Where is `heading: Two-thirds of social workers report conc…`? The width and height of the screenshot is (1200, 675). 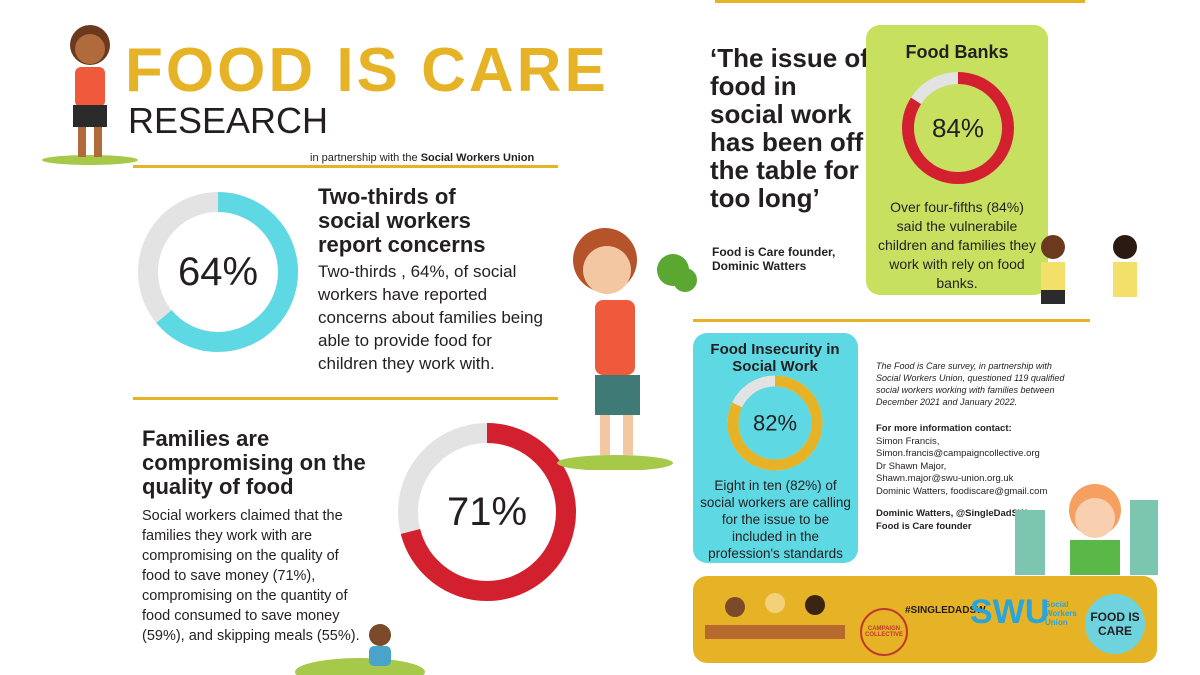 heading: Two-thirds of social workers report conc… is located at coordinates (402, 220).